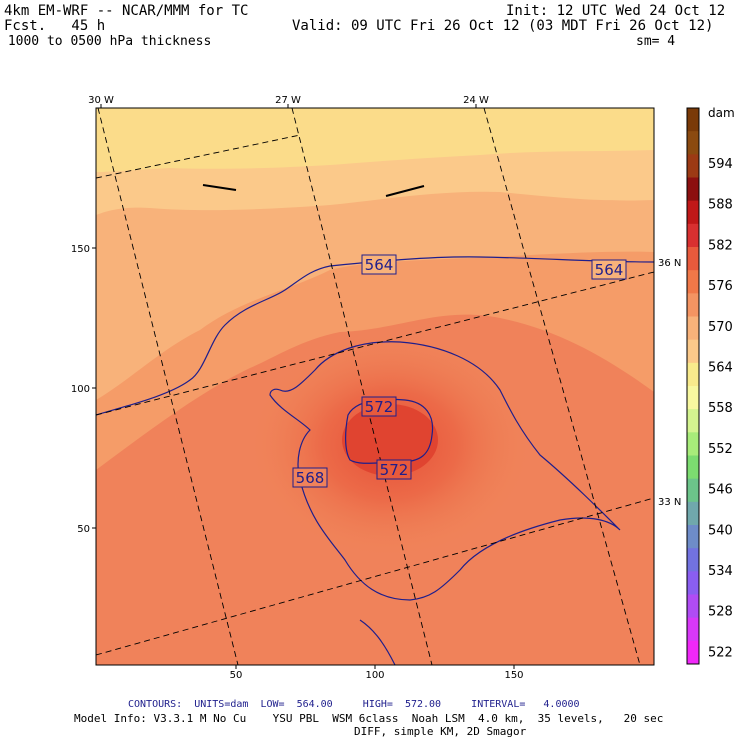  Describe the element at coordinates (375, 140) in the screenshot. I see `field-560-fill` at that location.